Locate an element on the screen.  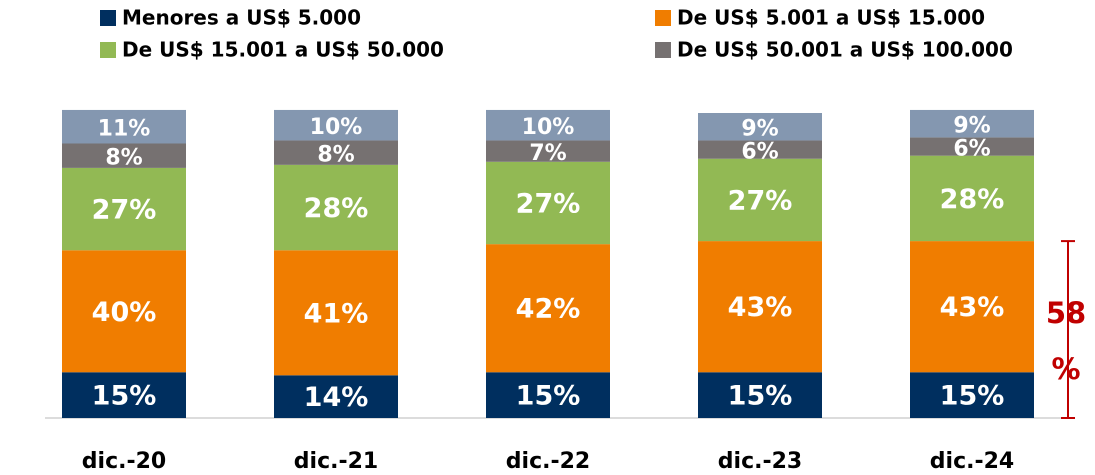
data-label: 11% is located at coordinates (124, 129).